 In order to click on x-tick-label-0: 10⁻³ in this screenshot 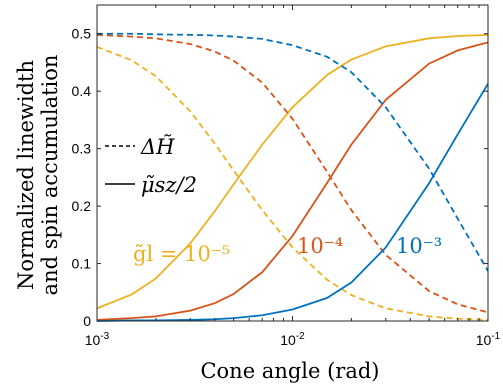, I will do `click(97, 339)`.